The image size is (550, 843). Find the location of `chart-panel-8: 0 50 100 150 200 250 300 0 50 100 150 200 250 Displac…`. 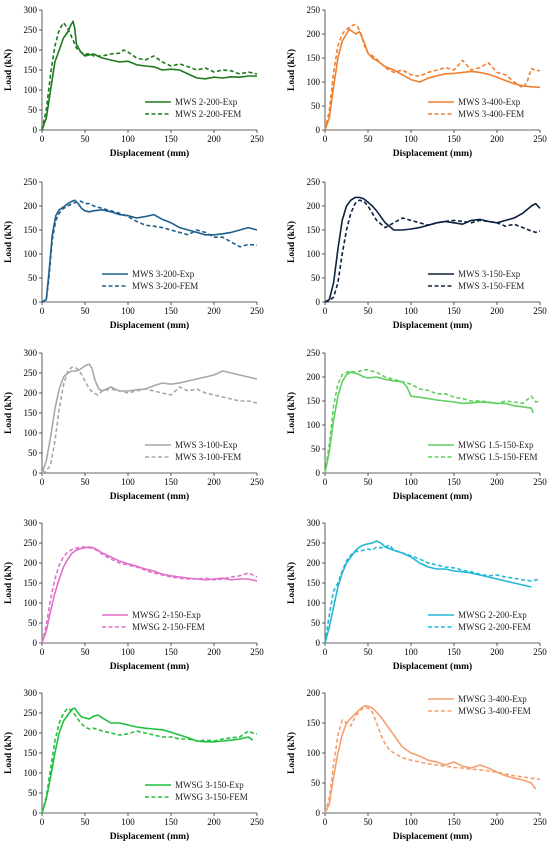

chart-panel-8: 0 50 100 150 200 250 300 0 50 100 150 200 250 Displac… is located at coordinates (133, 765).